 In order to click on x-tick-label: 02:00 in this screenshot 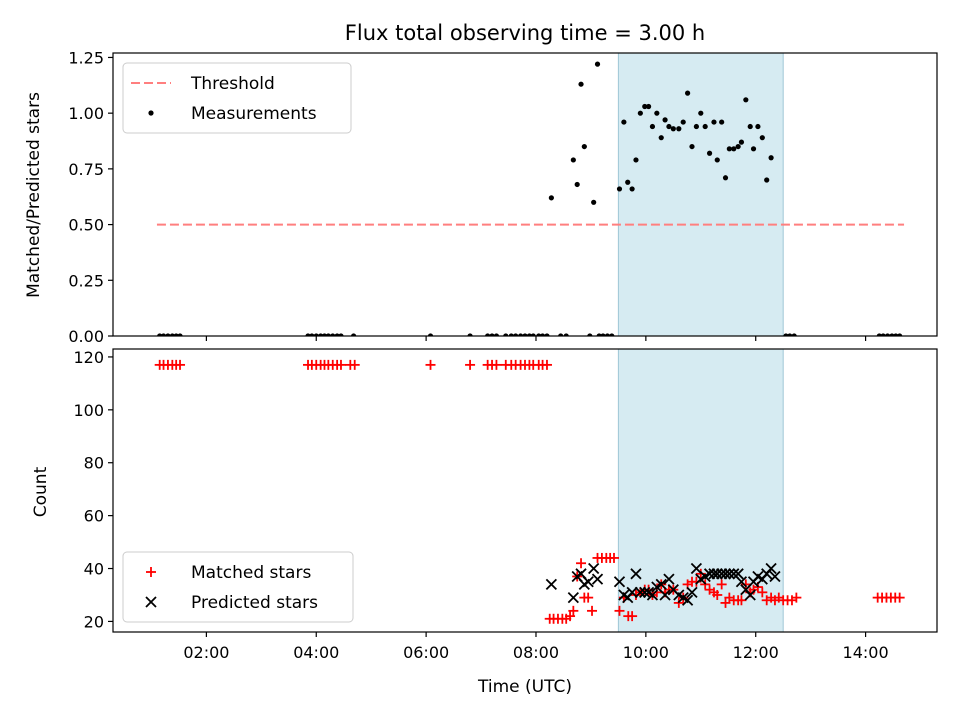, I will do `click(206, 652)`.